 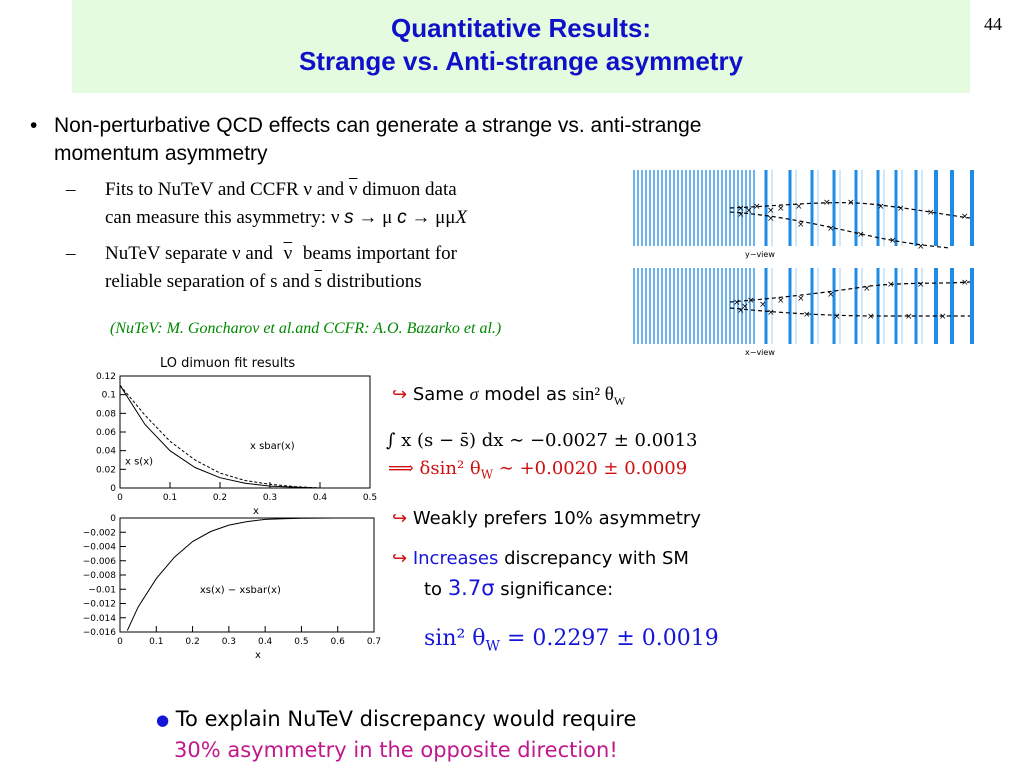 What do you see at coordinates (760, 352) in the screenshot?
I see `x-view-label: x−view` at bounding box center [760, 352].